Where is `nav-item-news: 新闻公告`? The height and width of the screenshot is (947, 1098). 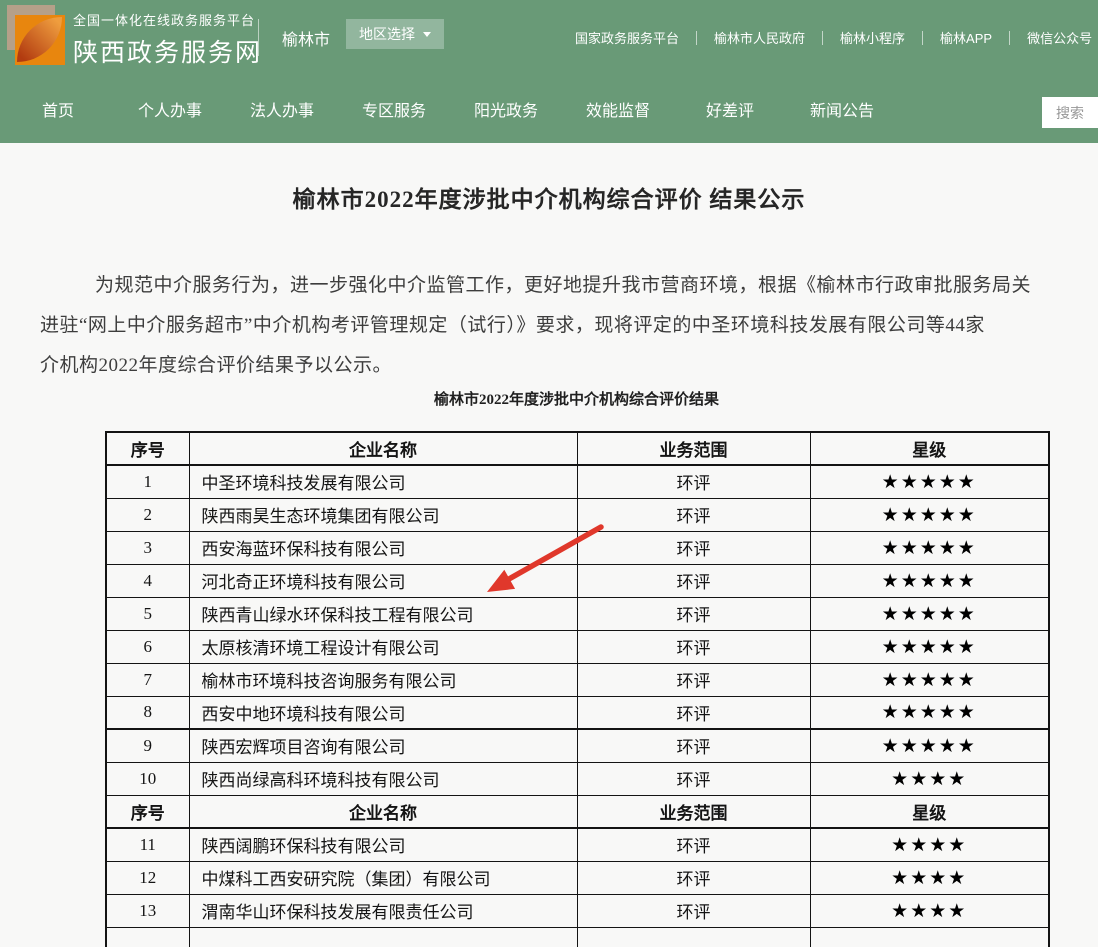
nav-item-news: 新闻公告 is located at coordinates (841, 111).